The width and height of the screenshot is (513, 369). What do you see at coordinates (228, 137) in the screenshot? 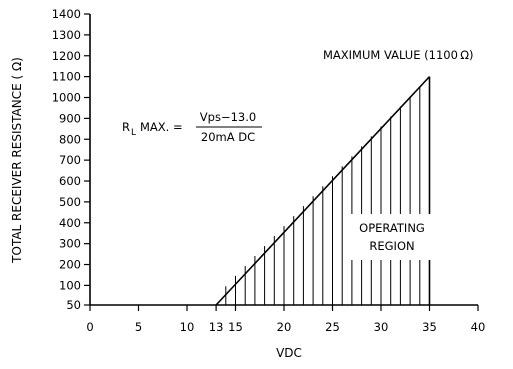
I see `formula-denominator: 20mA DC` at bounding box center [228, 137].